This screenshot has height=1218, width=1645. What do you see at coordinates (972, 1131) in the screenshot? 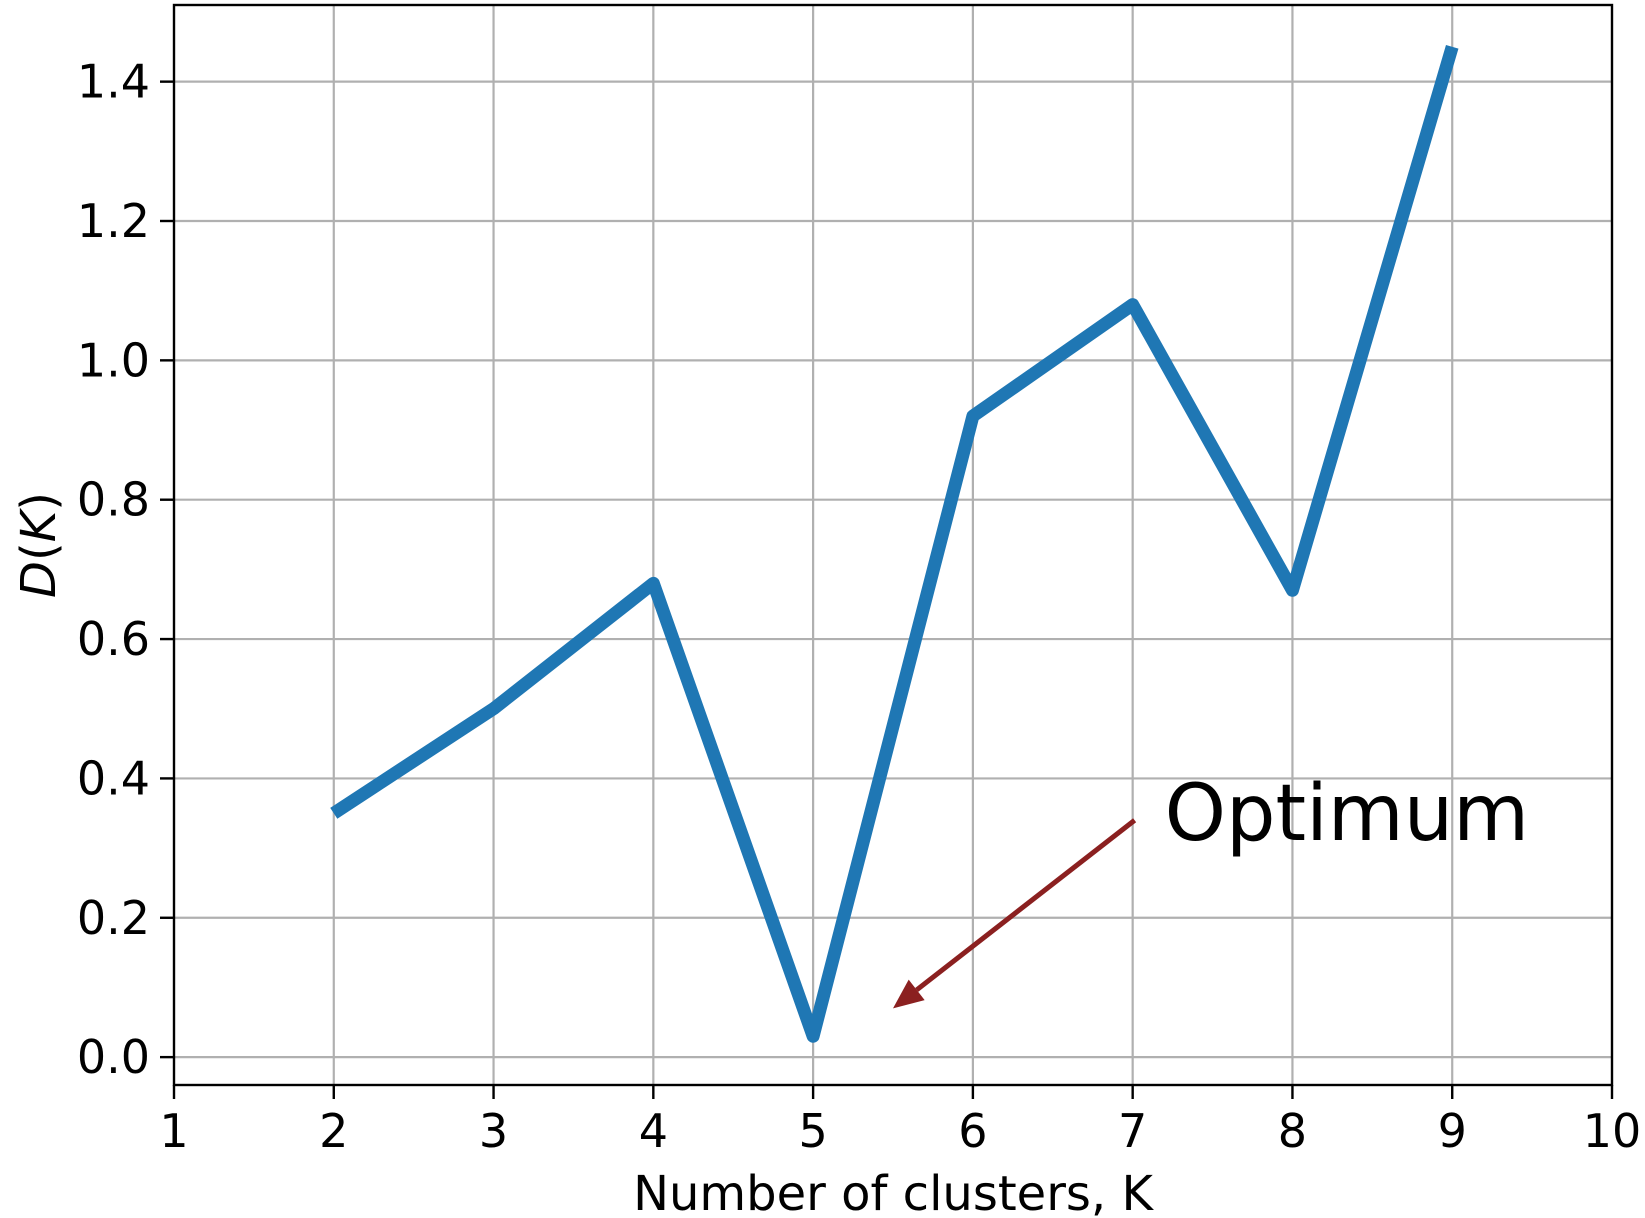
I see `x-tick-label: 6` at bounding box center [972, 1131].